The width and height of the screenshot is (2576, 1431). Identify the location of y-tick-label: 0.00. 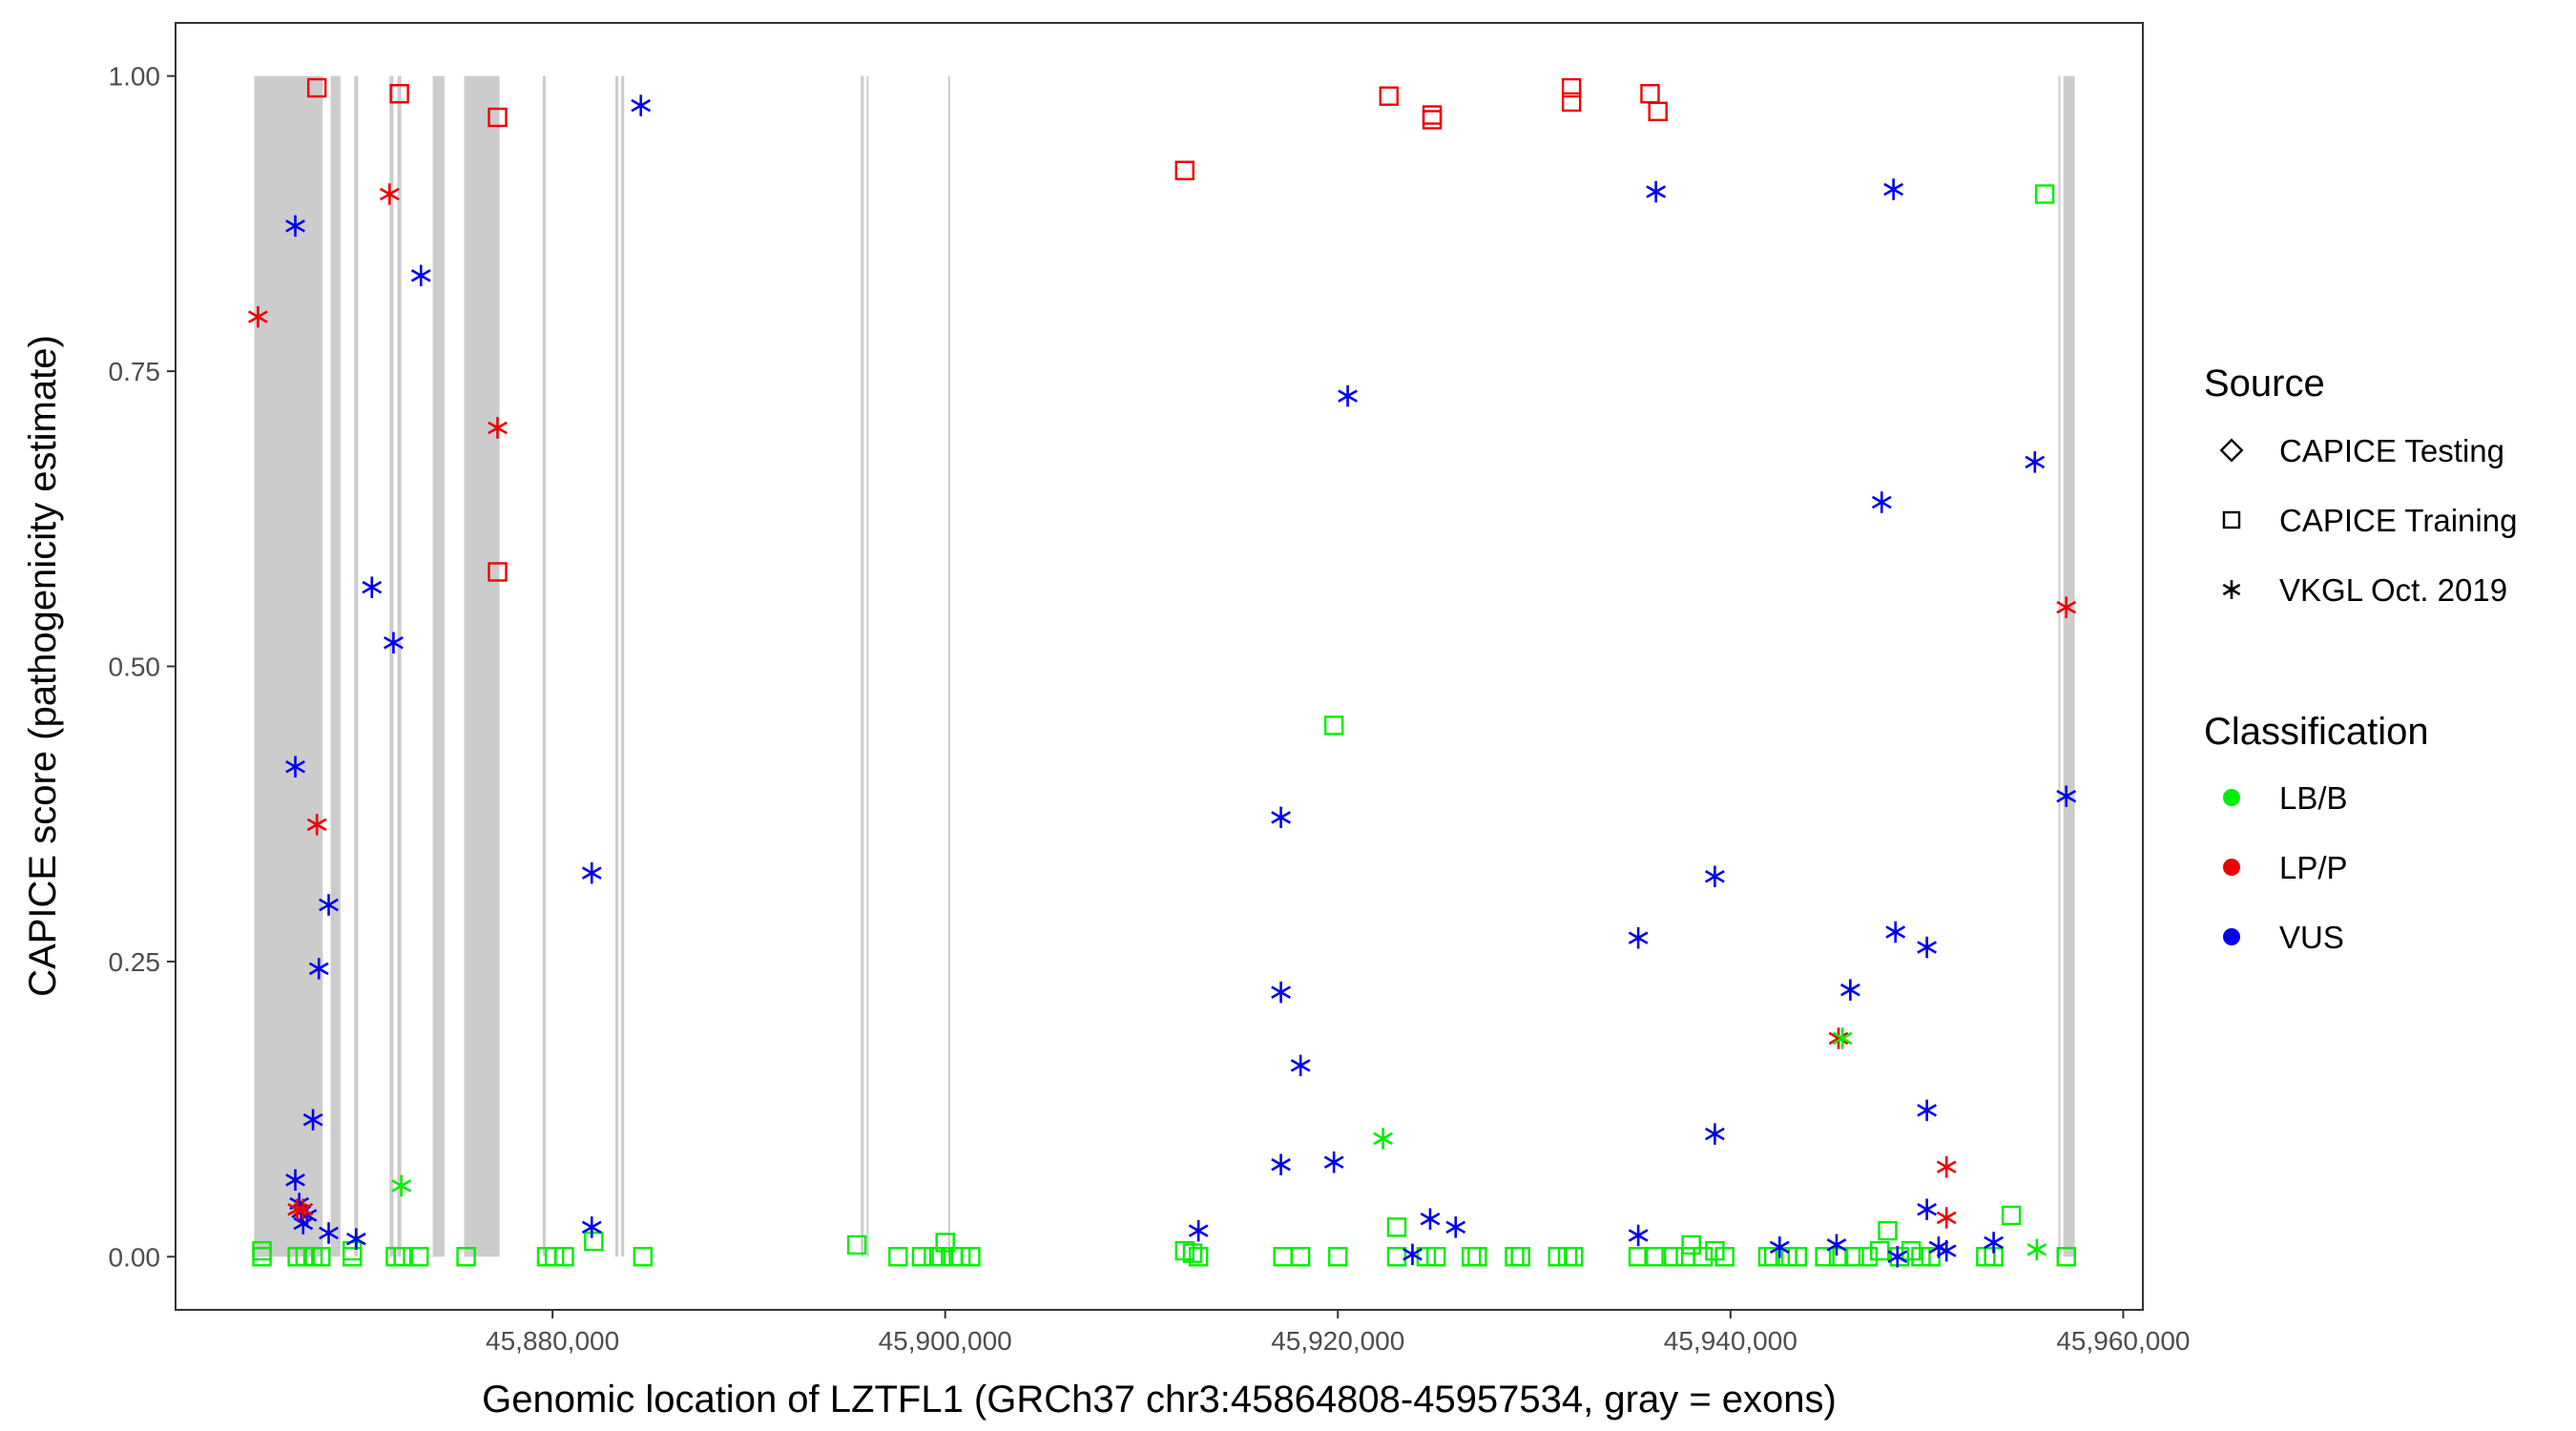
(135, 1257).